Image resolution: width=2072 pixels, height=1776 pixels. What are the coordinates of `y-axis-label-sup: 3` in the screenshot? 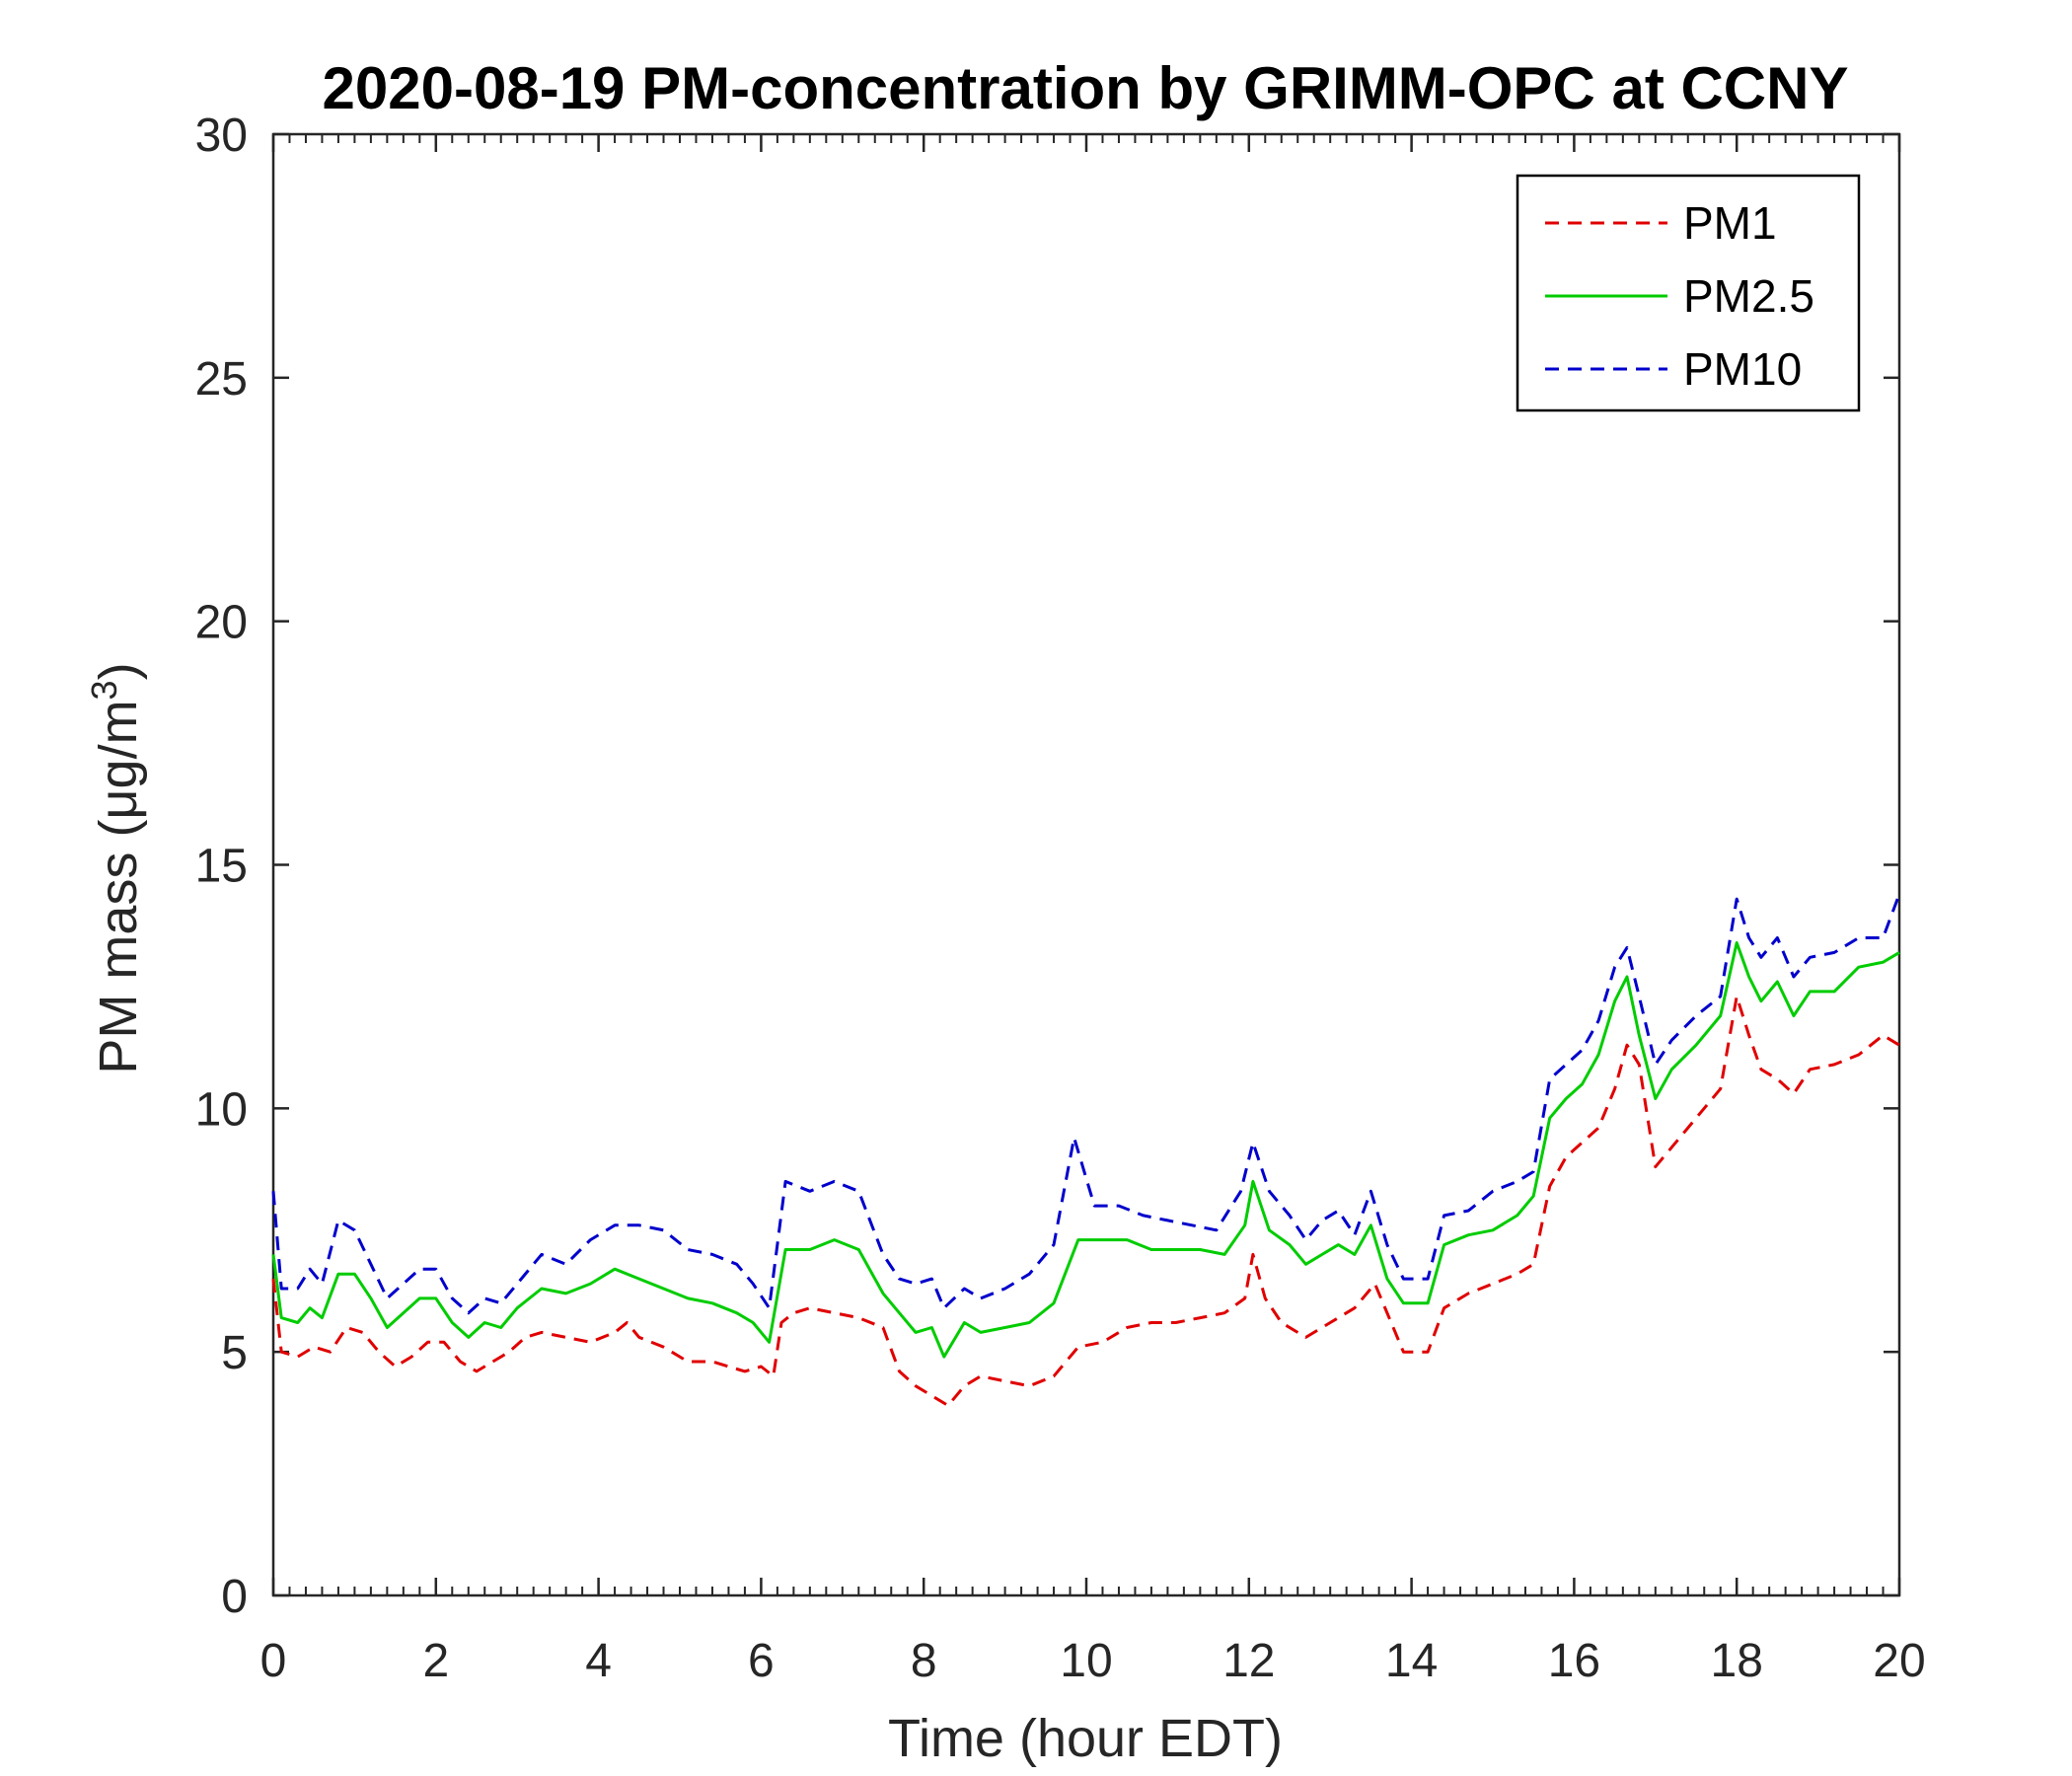 It's located at (104, 690).